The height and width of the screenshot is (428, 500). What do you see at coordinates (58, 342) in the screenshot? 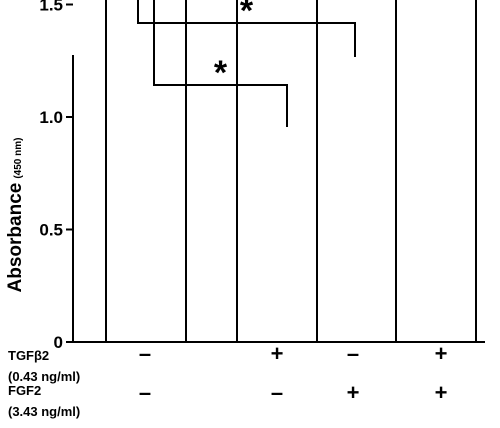
I see `y-tick-label: 0` at bounding box center [58, 342].